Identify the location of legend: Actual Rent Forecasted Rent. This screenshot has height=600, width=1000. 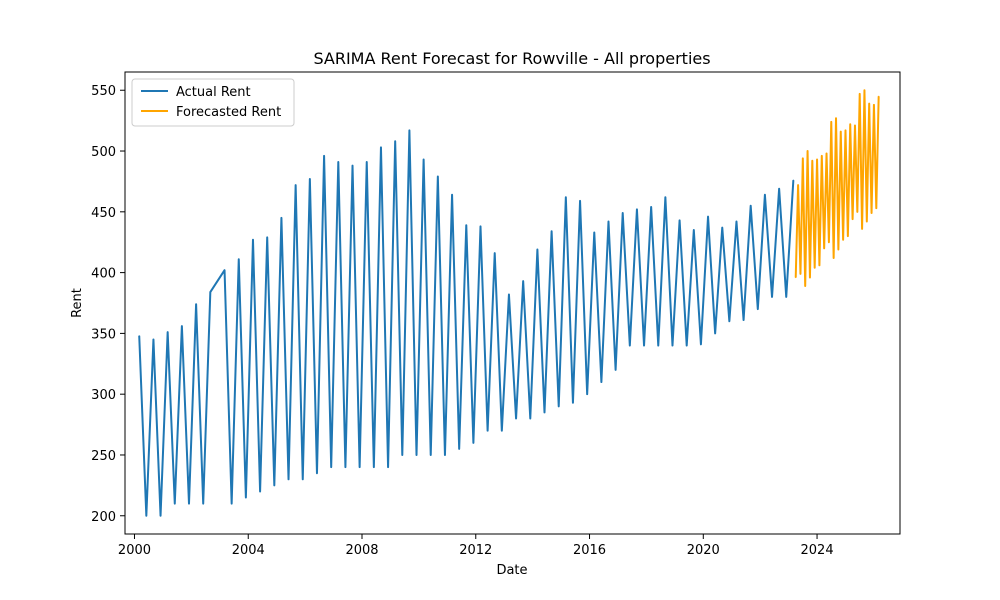
(213, 102).